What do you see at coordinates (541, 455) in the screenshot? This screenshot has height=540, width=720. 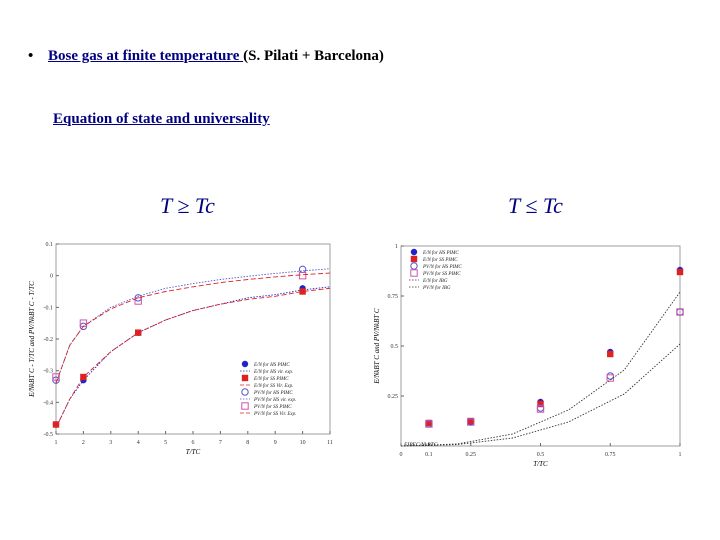 I see `x-tick-label: 0.5` at bounding box center [541, 455].